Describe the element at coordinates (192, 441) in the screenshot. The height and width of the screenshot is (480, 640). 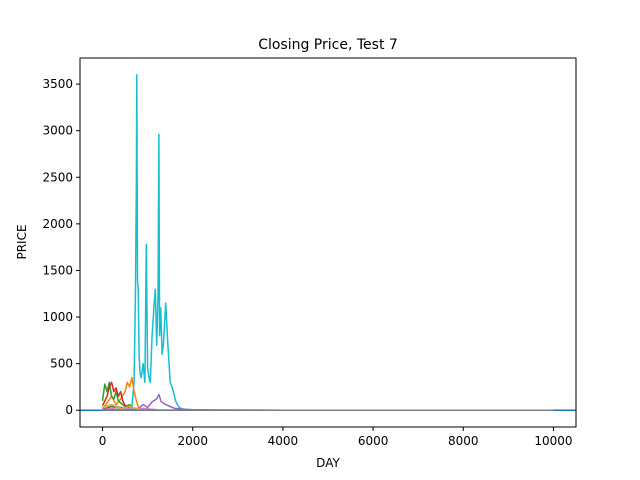
I see `x-tick-label: 2000` at that location.